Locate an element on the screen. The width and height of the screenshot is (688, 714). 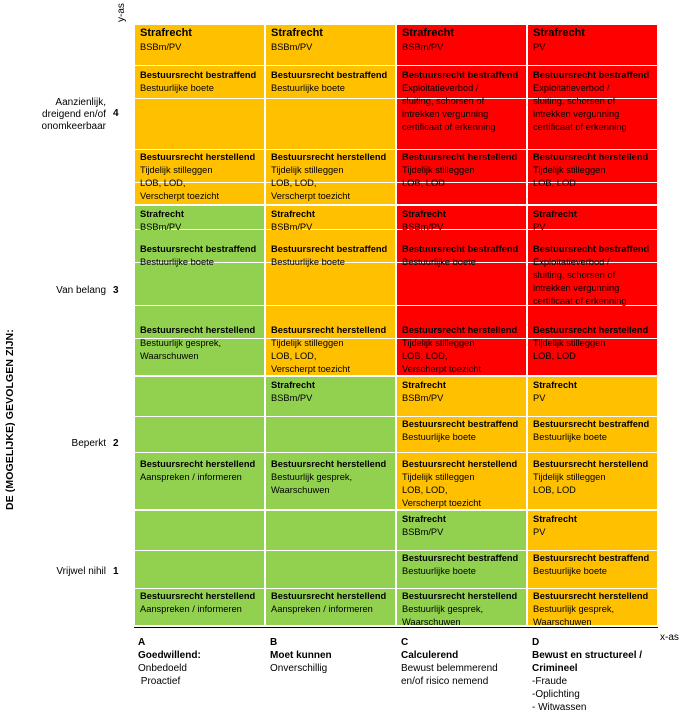
column-line: Onbedoeld is located at coordinates (162, 668).